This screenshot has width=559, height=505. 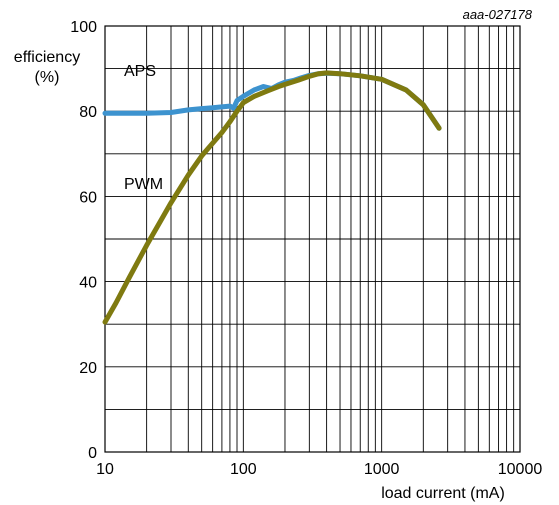 I want to click on series-label-aps: APS, so click(x=140, y=71).